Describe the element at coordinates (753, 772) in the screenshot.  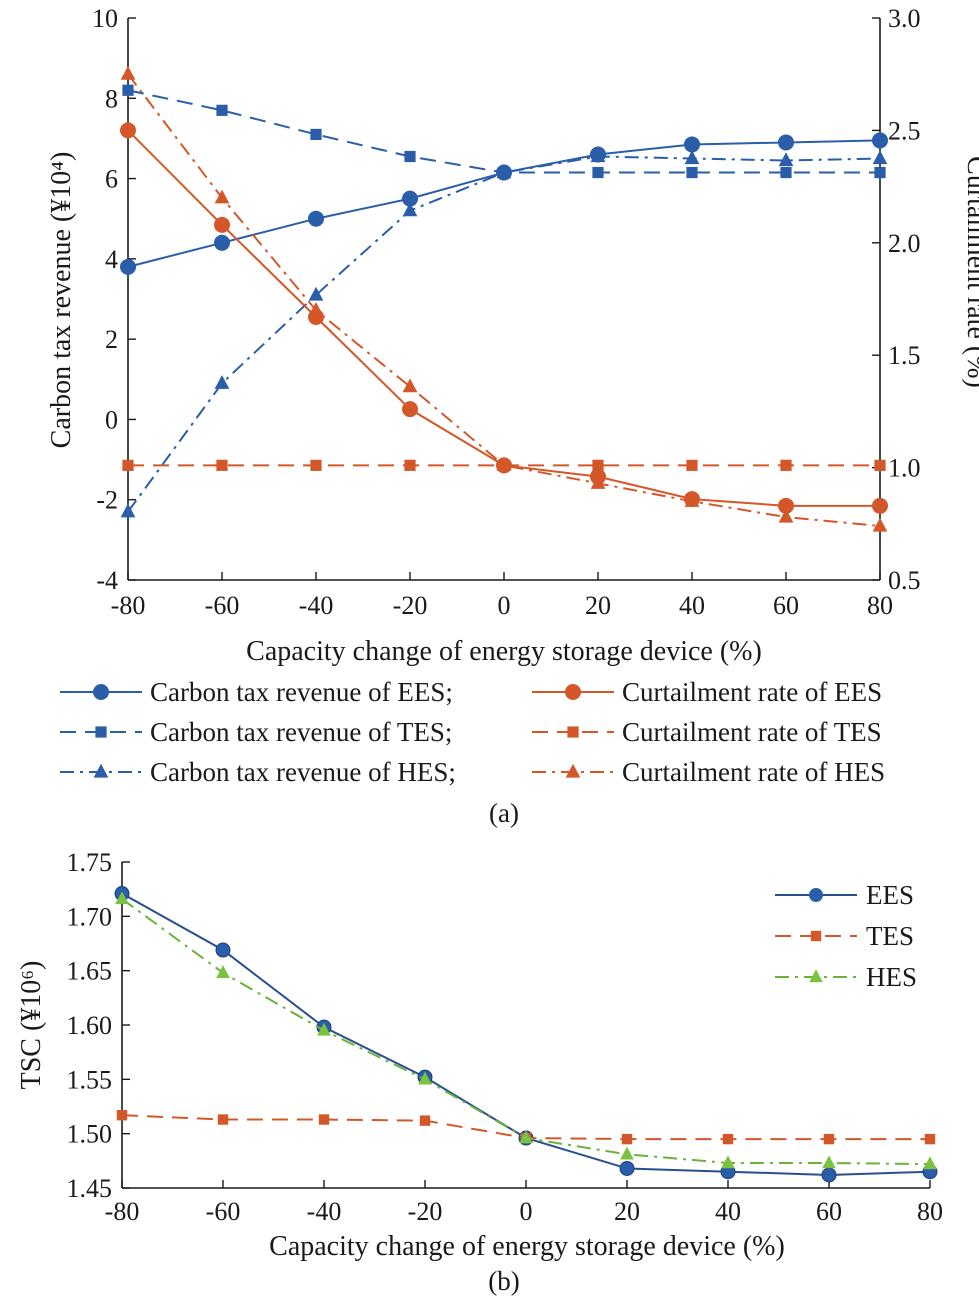
I see `legend-label: Curtailment rate of HES` at that location.